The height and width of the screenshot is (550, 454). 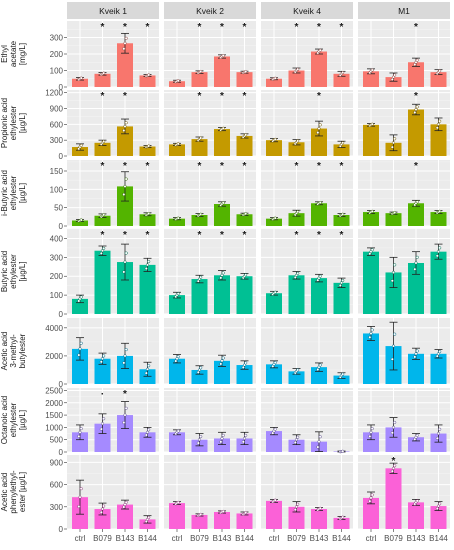 I want to click on row-ylabel-line: acetate, so click(x=13, y=53).